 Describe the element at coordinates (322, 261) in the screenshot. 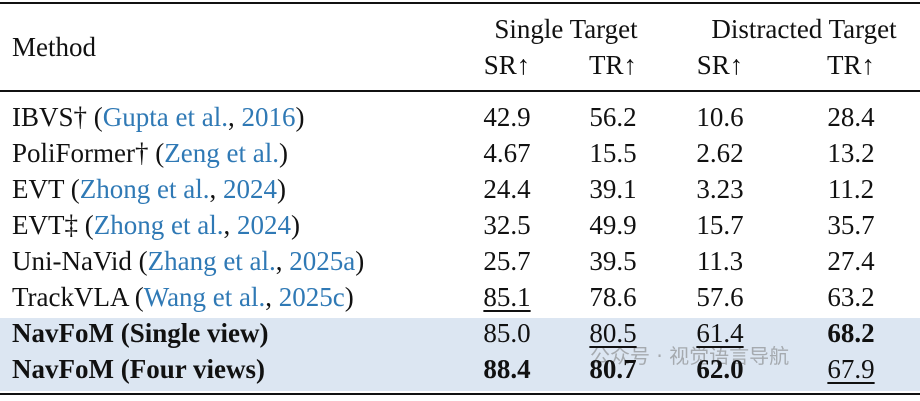

I see `citation: 2025a` at that location.